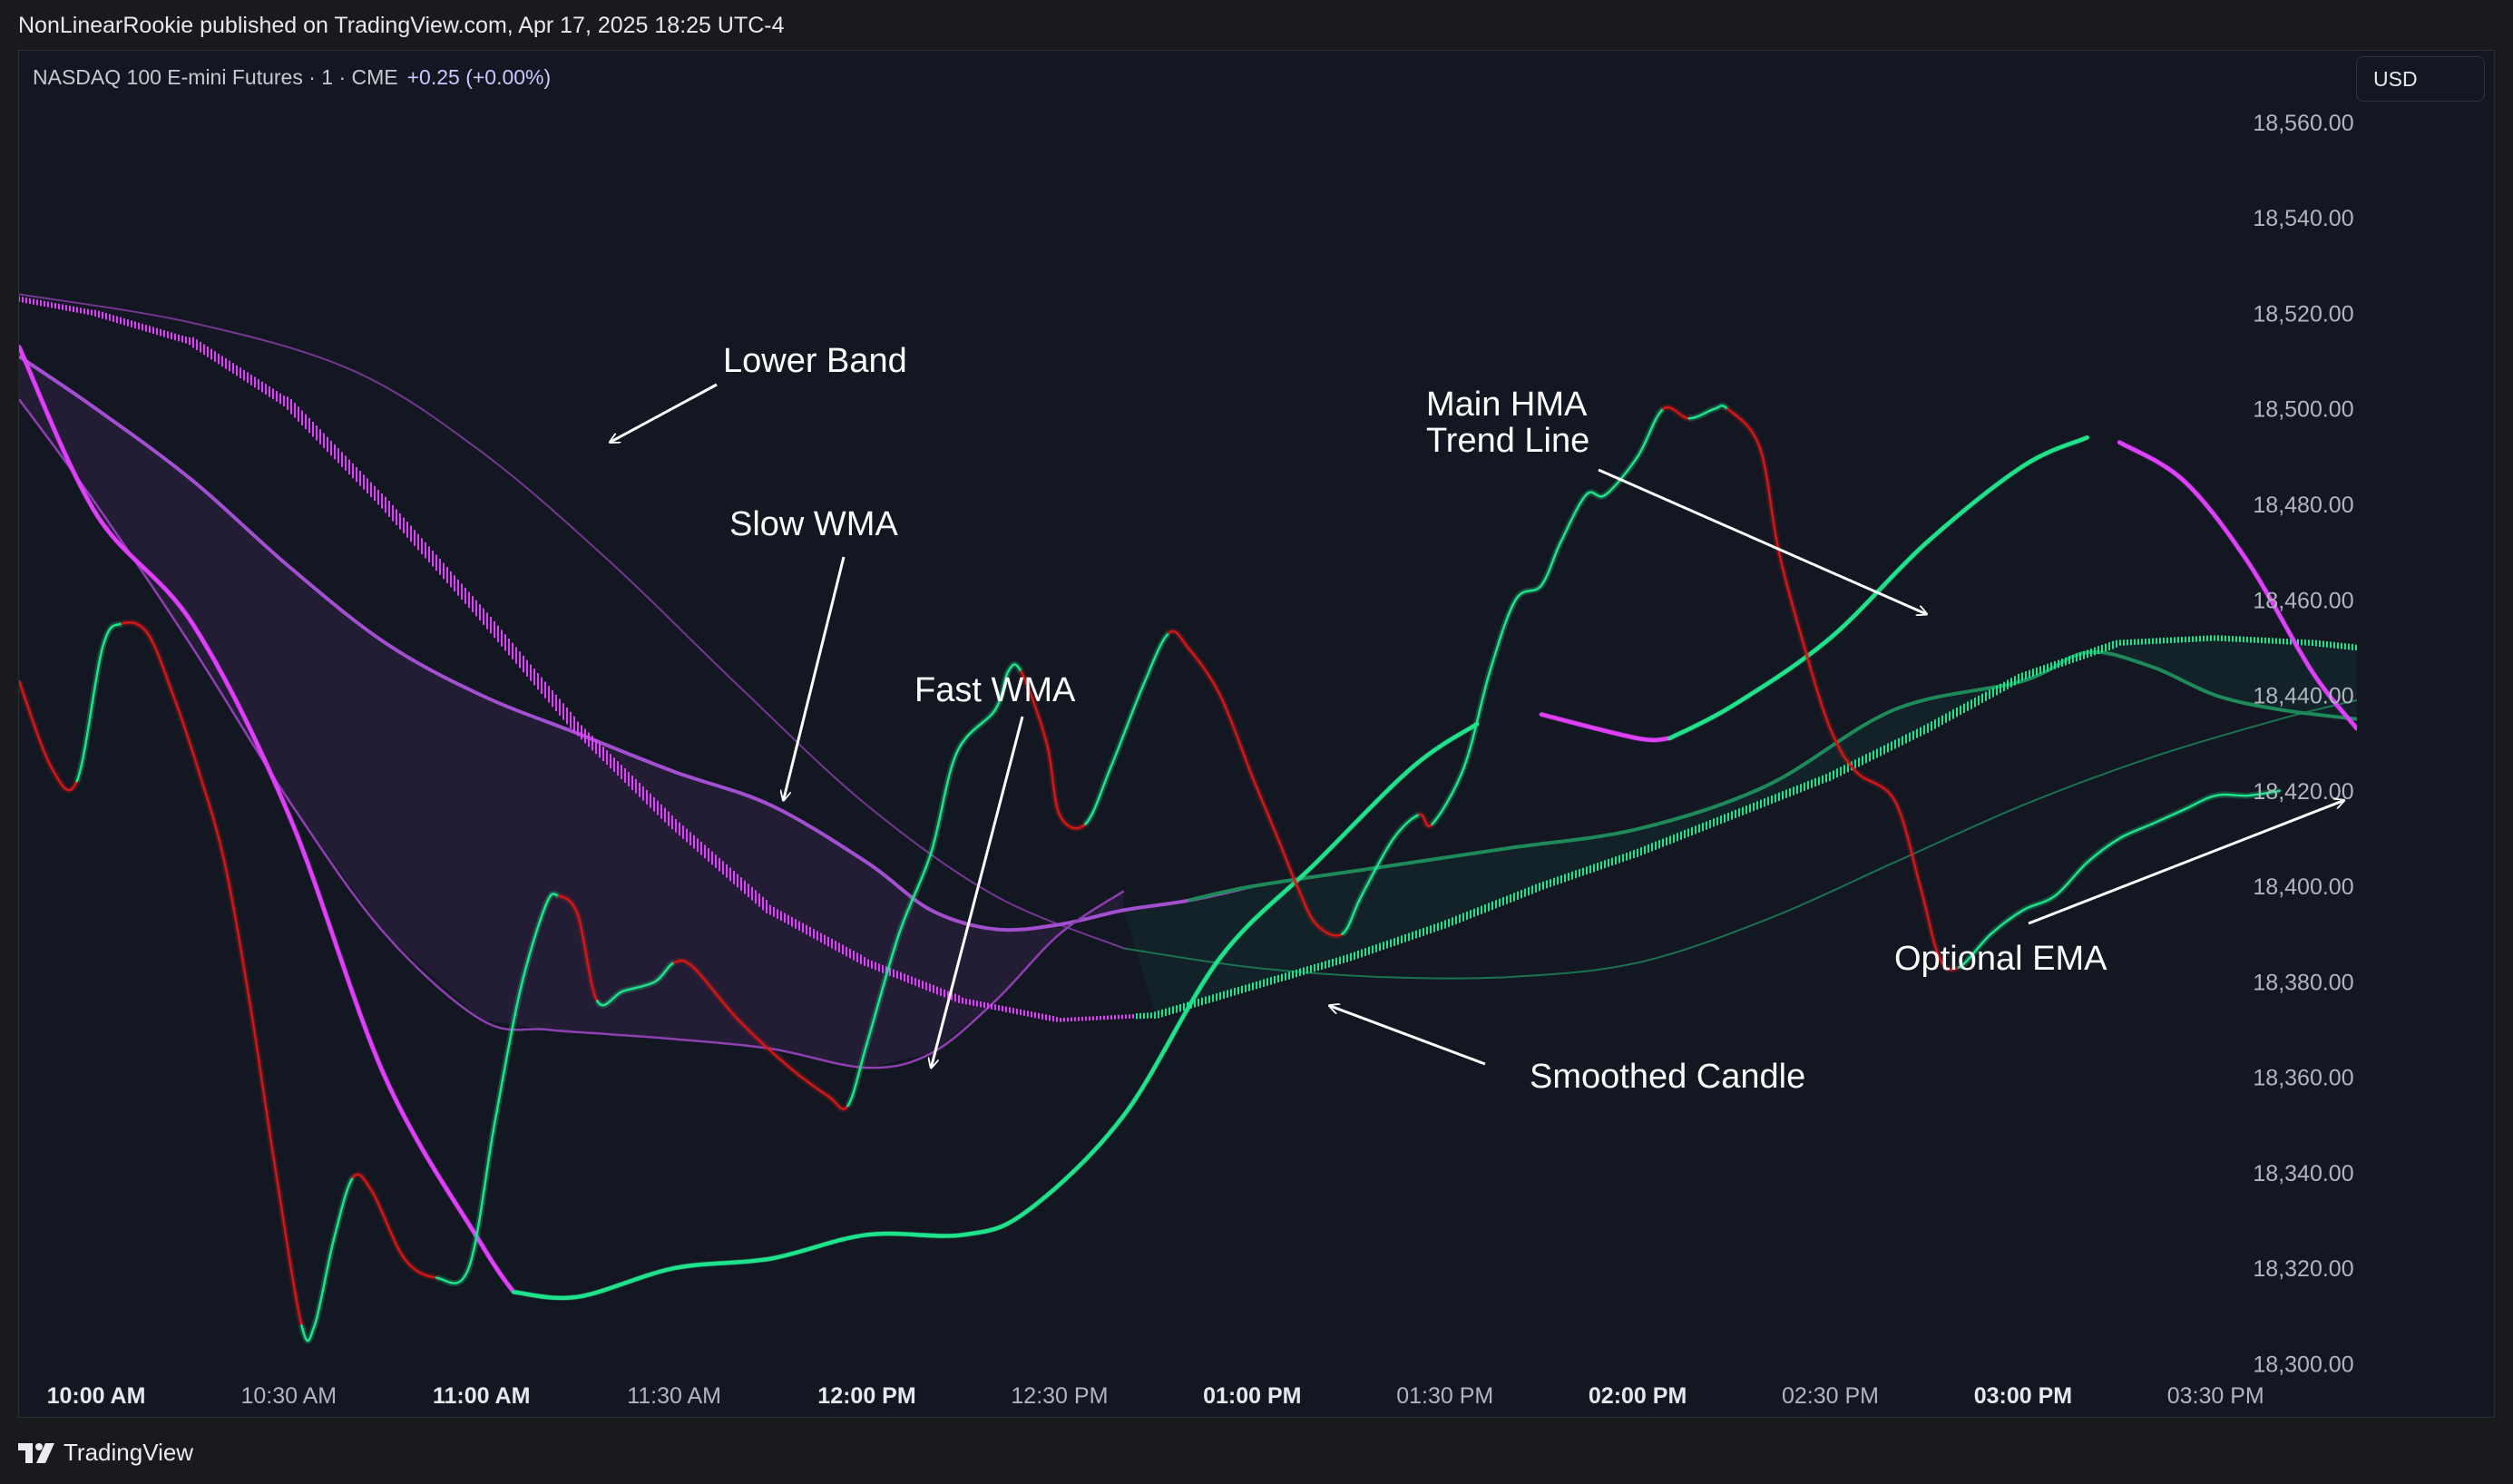  I want to click on time-axis-label: 11:00 AM, so click(481, 1396).